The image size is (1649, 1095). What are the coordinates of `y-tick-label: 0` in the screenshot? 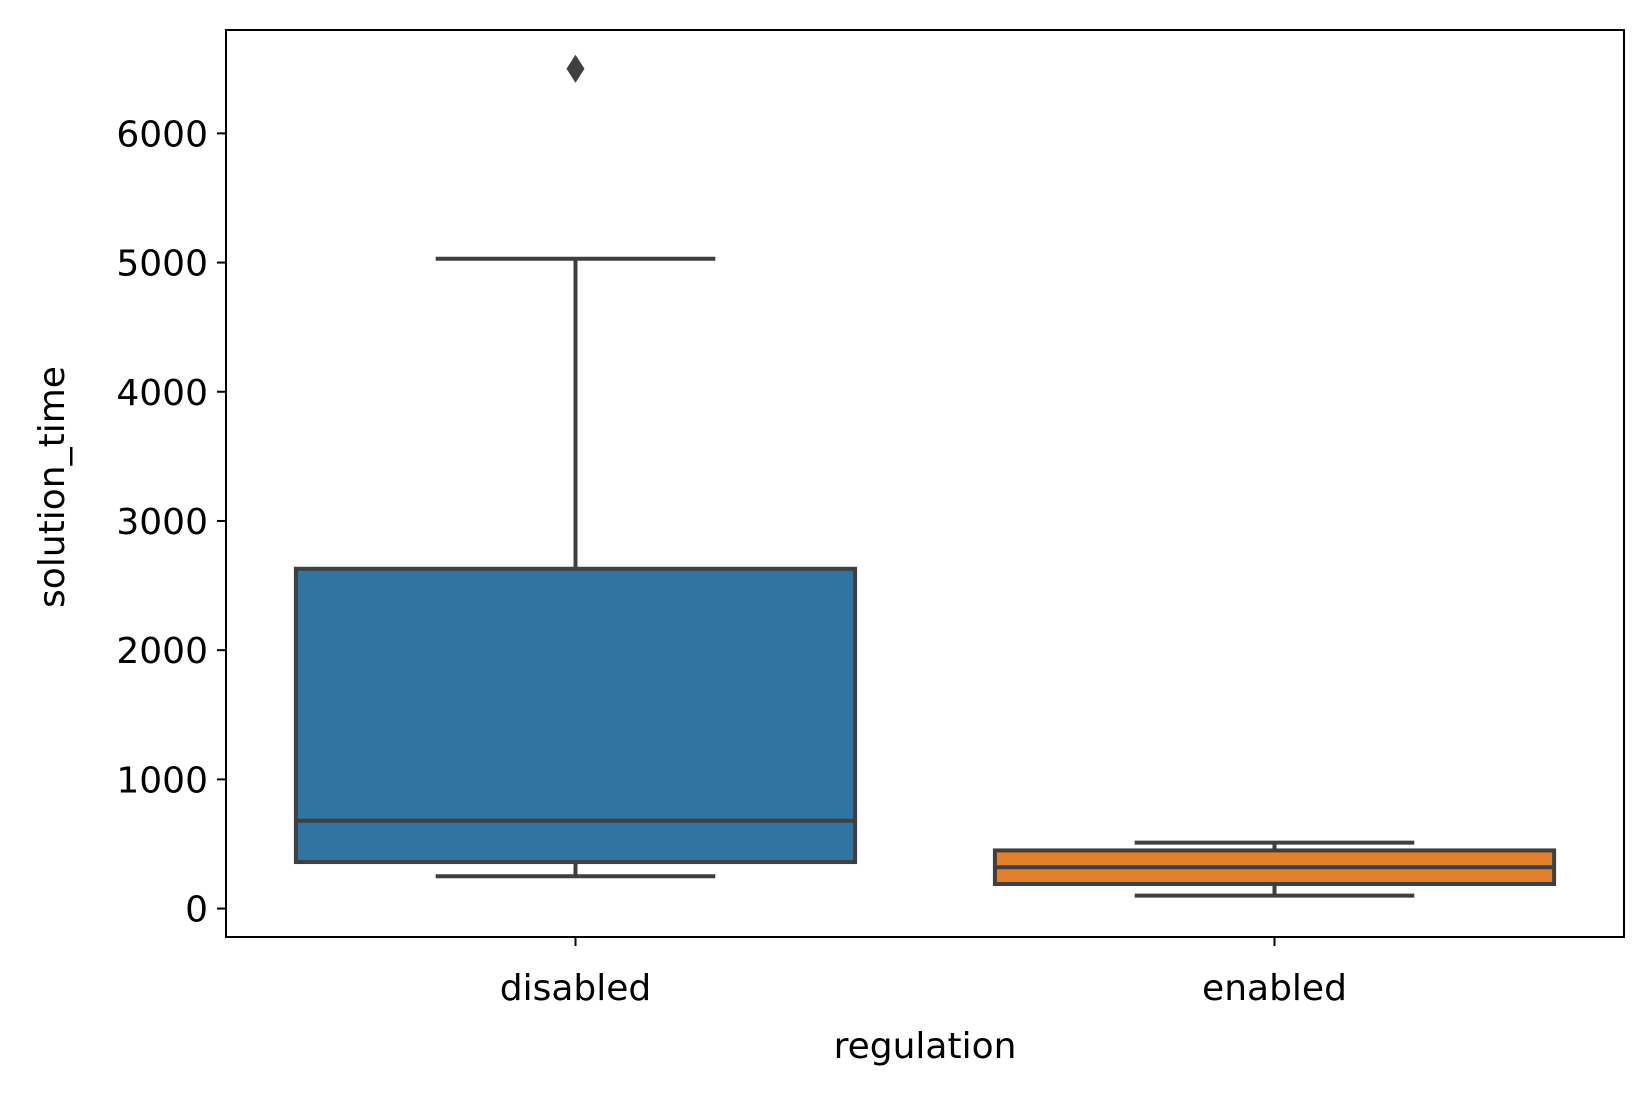 It's located at (196, 910).